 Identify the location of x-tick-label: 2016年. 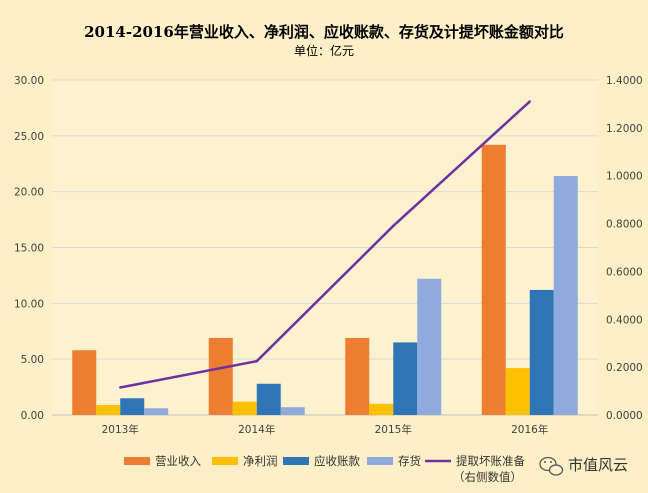
(529, 429).